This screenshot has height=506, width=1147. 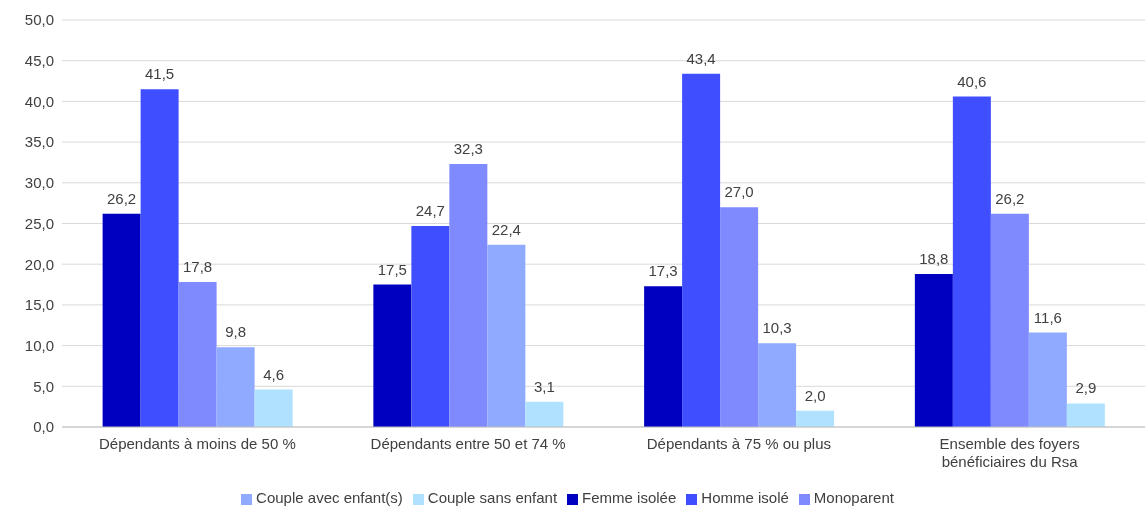 What do you see at coordinates (934, 258) in the screenshot?
I see `data-label: 18,8` at bounding box center [934, 258].